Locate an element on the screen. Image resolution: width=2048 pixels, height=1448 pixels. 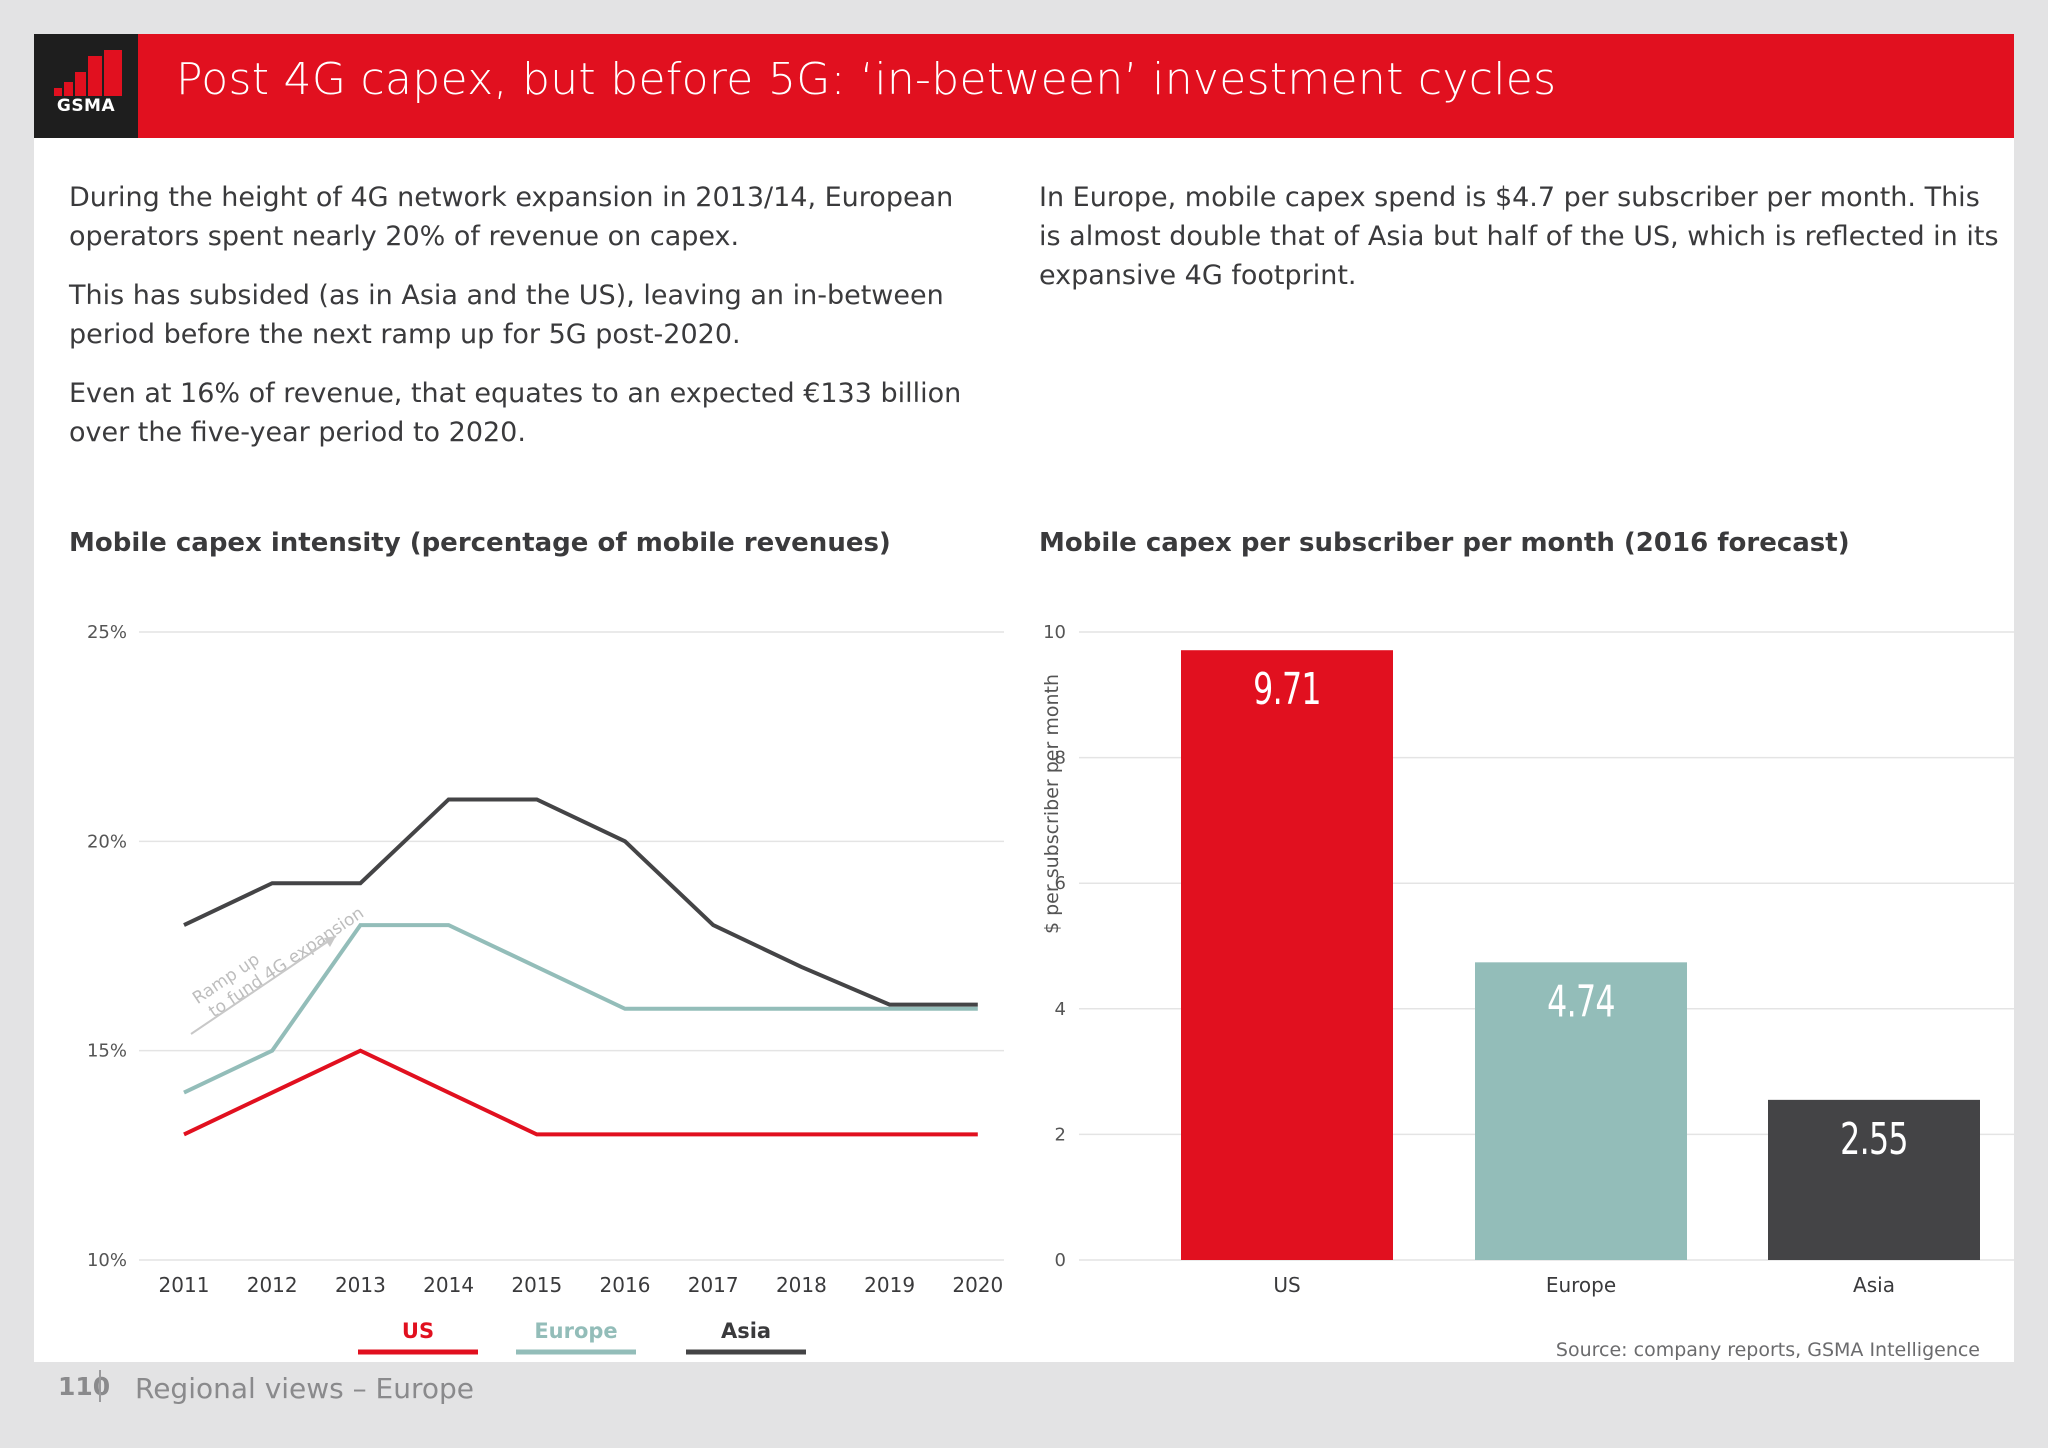
bar-value-label: 4.74 is located at coordinates (1581, 1002).